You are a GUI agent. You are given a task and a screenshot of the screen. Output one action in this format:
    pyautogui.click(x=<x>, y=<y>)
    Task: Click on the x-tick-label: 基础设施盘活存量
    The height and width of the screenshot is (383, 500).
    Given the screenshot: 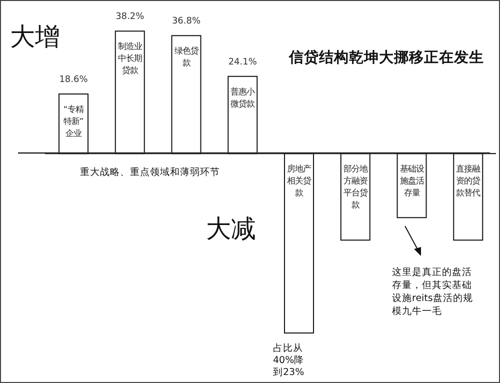 What is the action you would take?
    pyautogui.click(x=412, y=181)
    